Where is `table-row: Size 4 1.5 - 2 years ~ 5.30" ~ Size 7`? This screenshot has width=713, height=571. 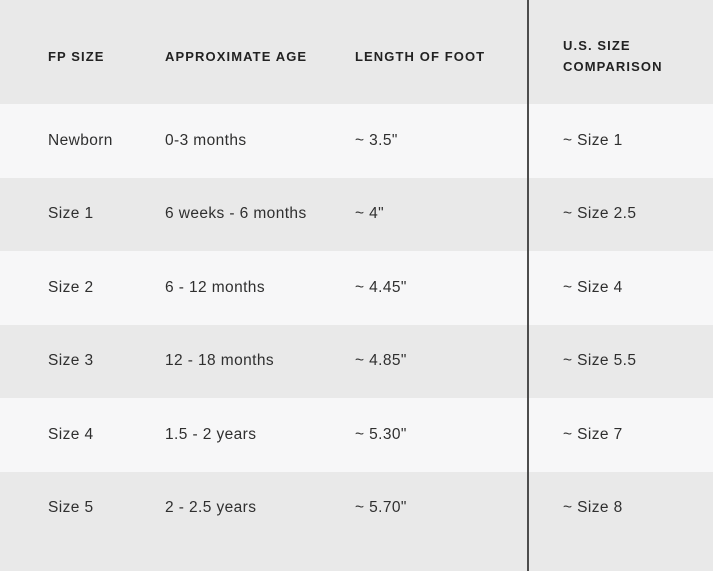 table-row: Size 4 1.5 - 2 years ~ 5.30" ~ Size 7 is located at coordinates (356, 435).